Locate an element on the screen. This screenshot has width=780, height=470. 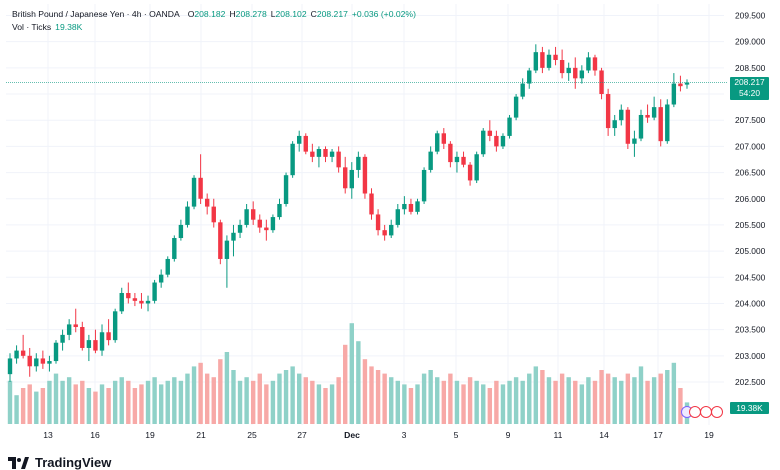
x-tick-label: Dec is located at coordinates (352, 435).